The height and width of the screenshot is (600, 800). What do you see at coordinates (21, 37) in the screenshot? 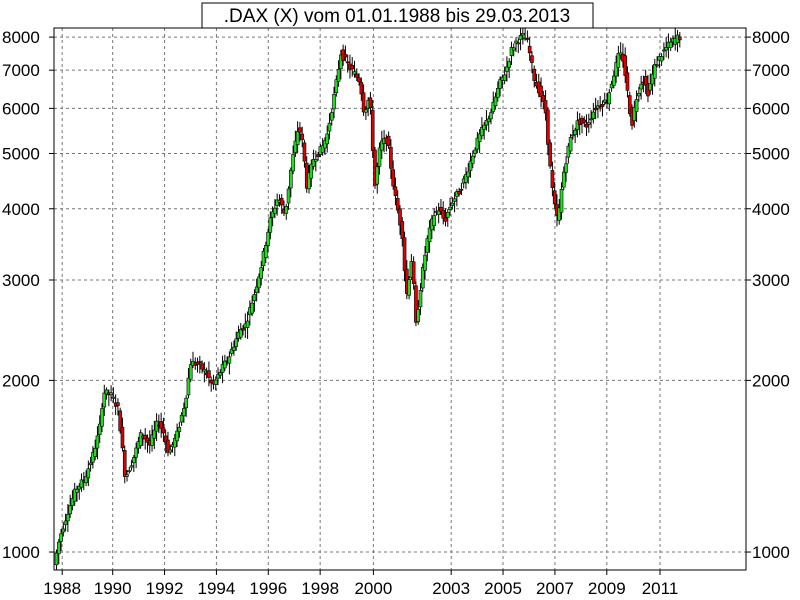
I see `y-tick-label-left: 8000` at bounding box center [21, 37].